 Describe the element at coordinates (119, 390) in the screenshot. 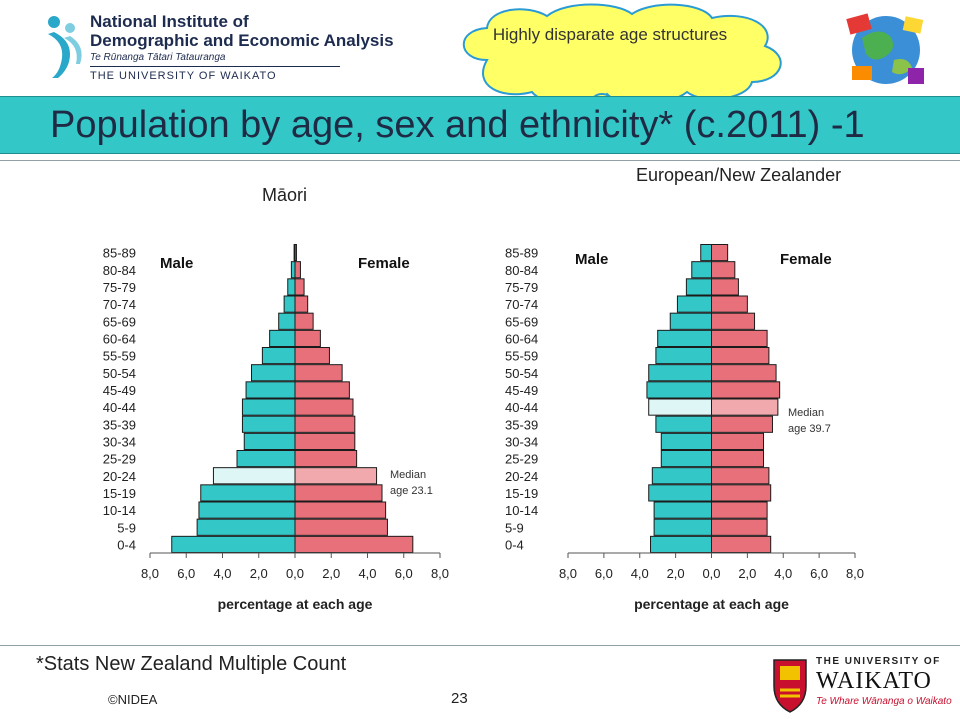

I see `age-label: 45-49` at that location.